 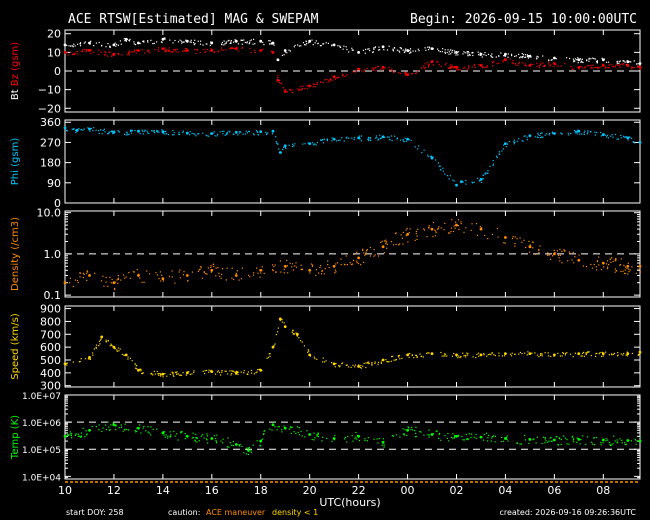 I want to click on x-tick-label: 04, so click(x=505, y=490).